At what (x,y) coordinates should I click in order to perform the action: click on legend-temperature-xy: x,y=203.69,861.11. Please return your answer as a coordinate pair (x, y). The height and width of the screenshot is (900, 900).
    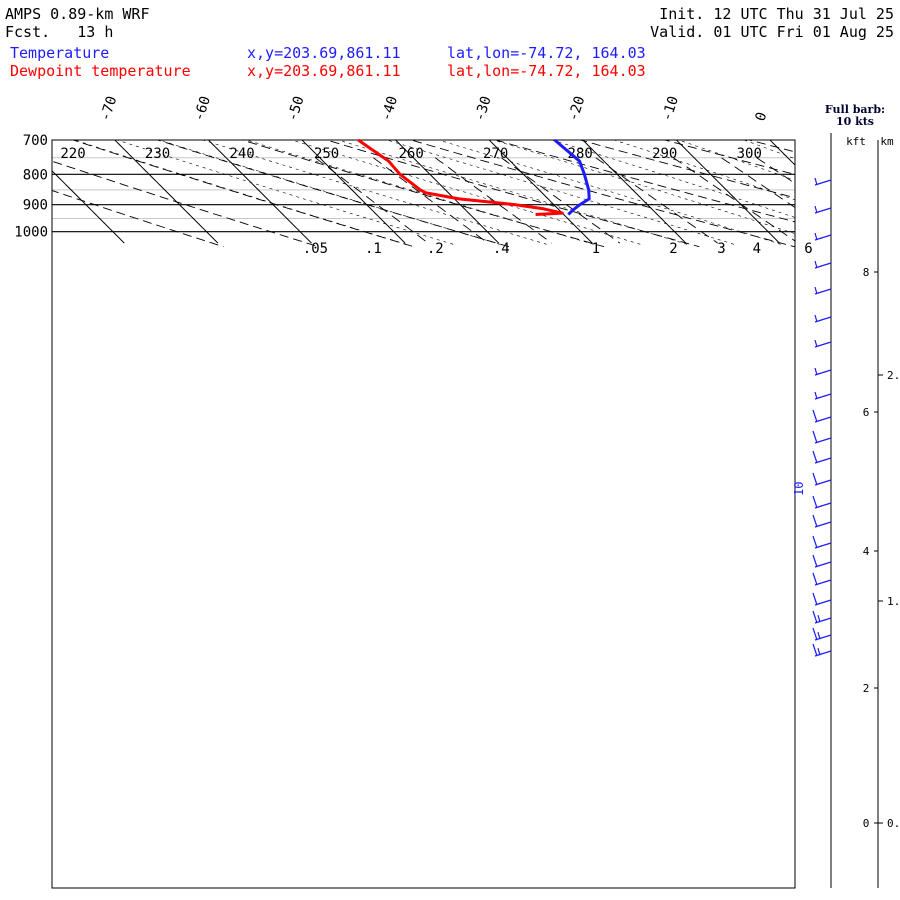
    Looking at the image, I should click on (324, 53).